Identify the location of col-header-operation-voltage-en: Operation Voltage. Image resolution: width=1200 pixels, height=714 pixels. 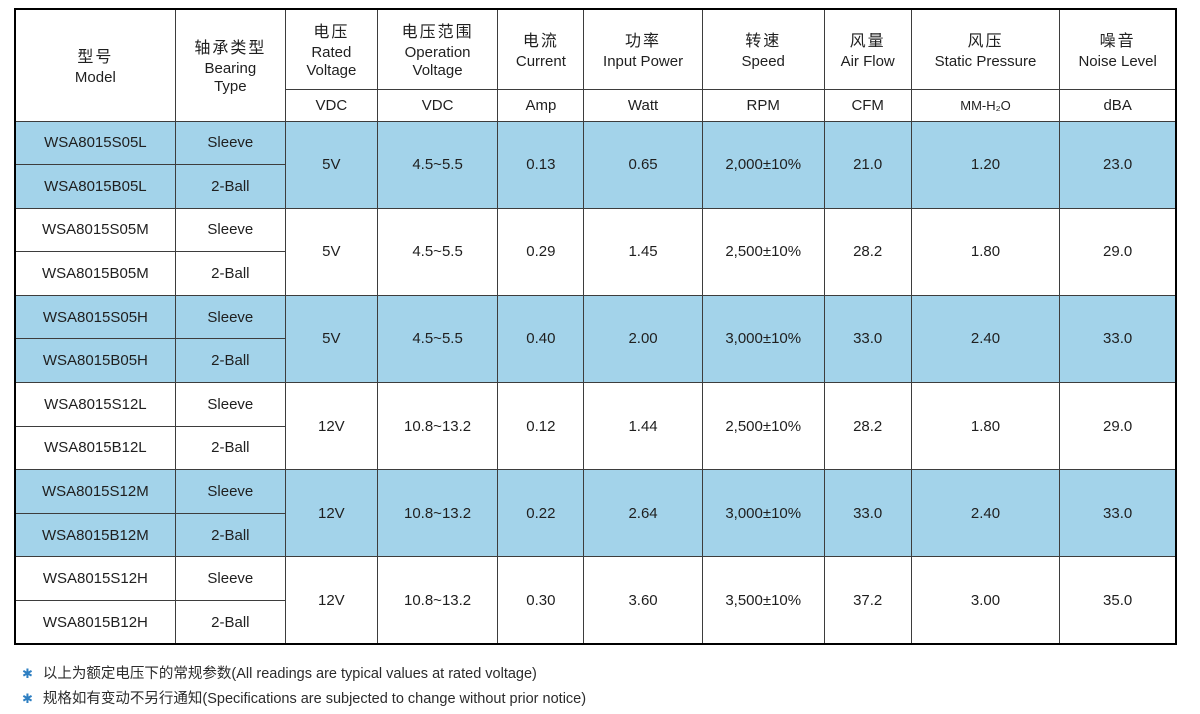
(437, 61).